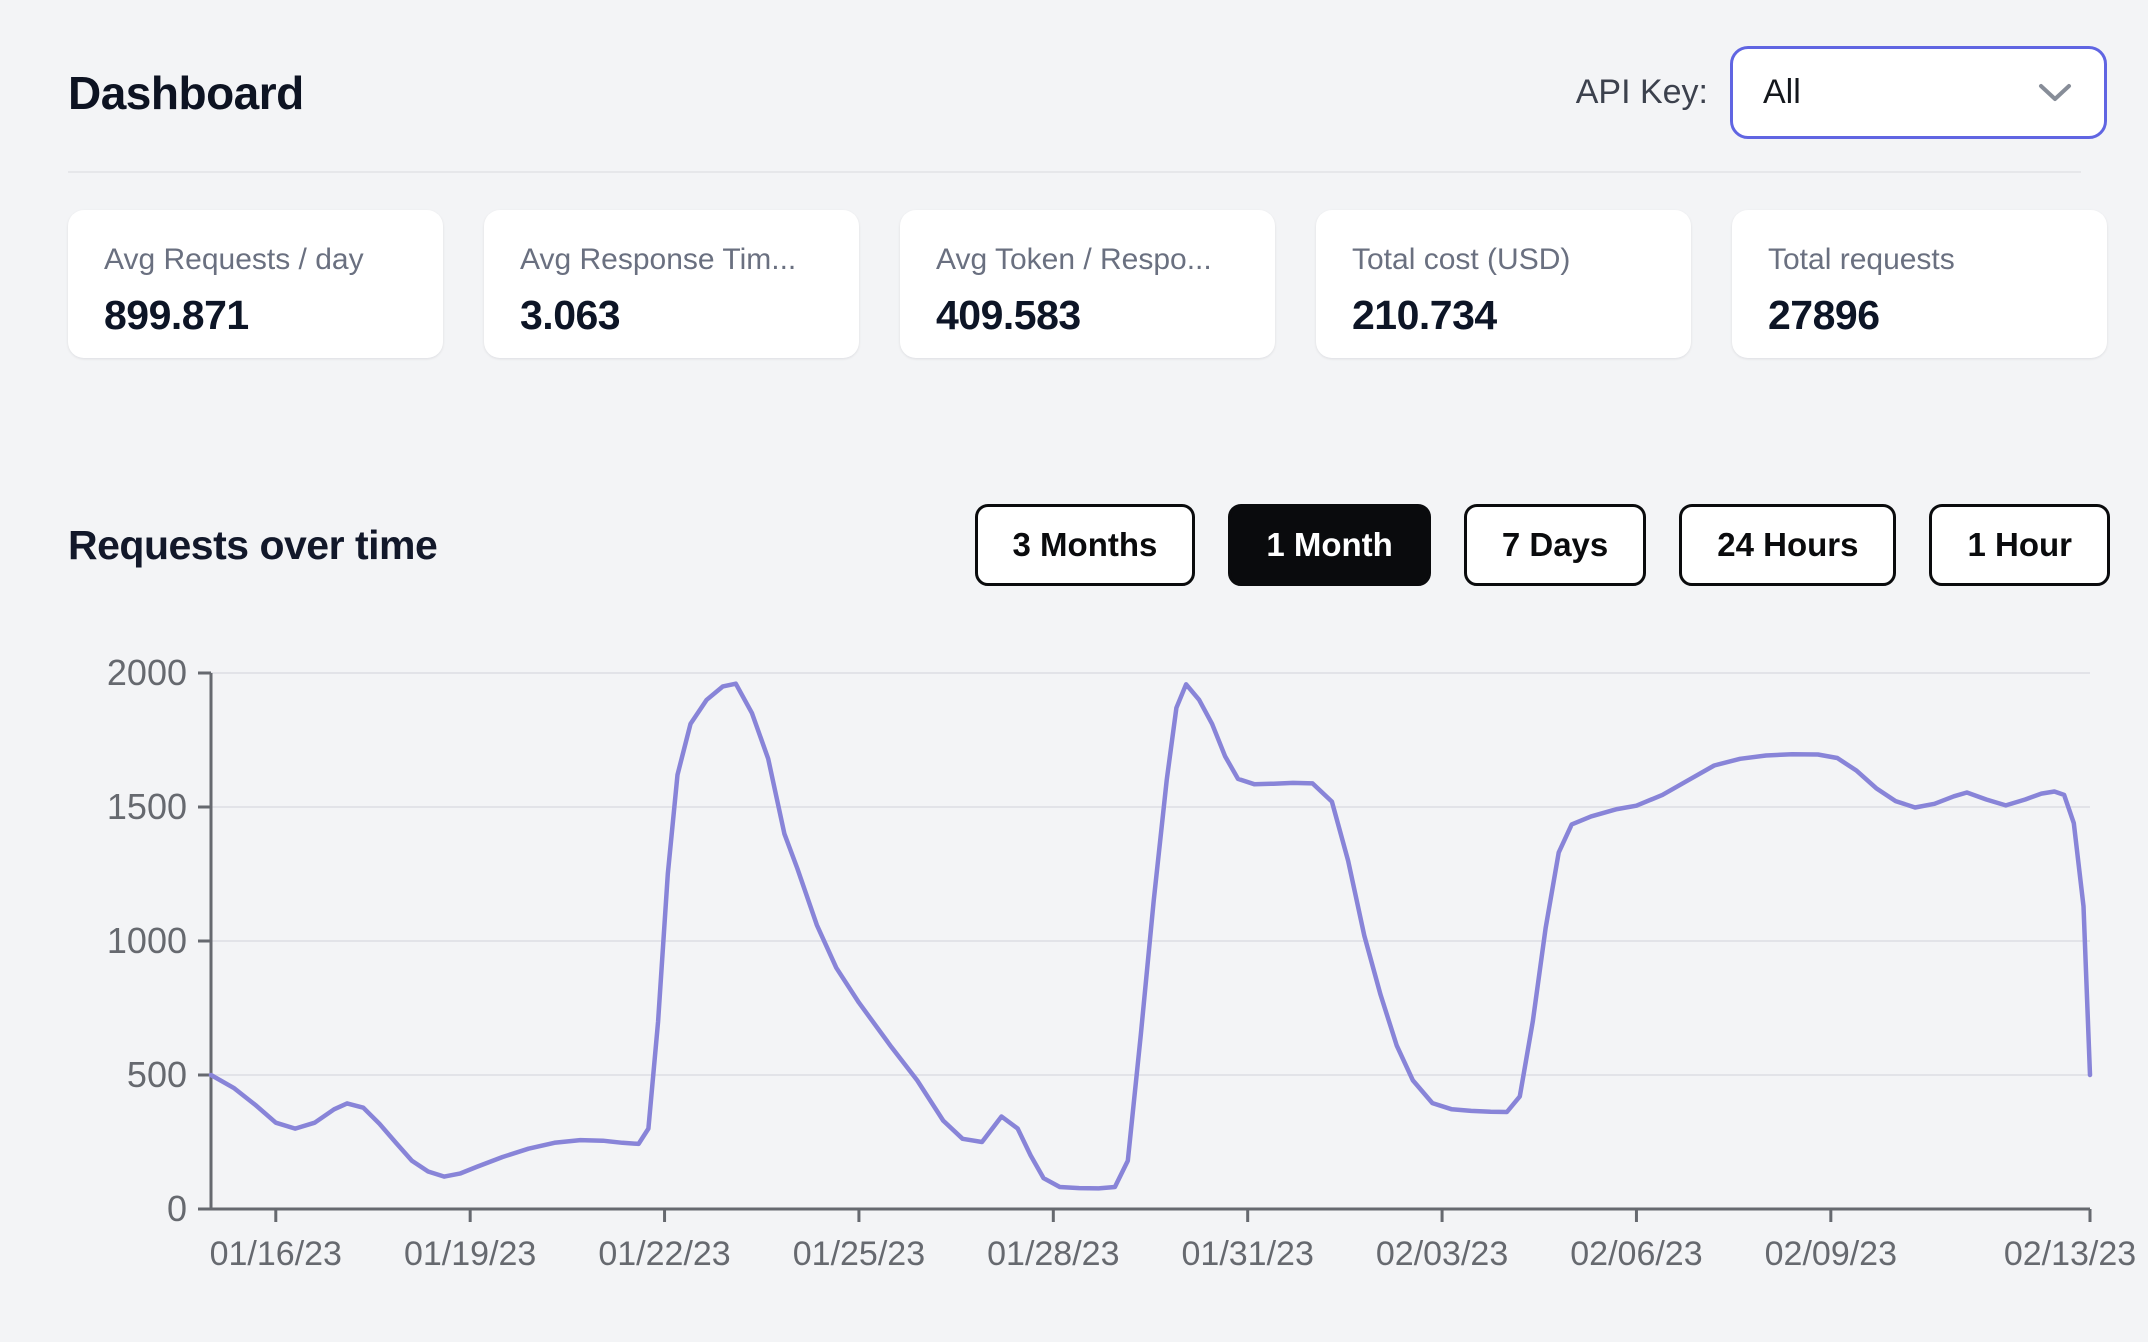  I want to click on api-key-area: API Key: All, so click(1841, 92).